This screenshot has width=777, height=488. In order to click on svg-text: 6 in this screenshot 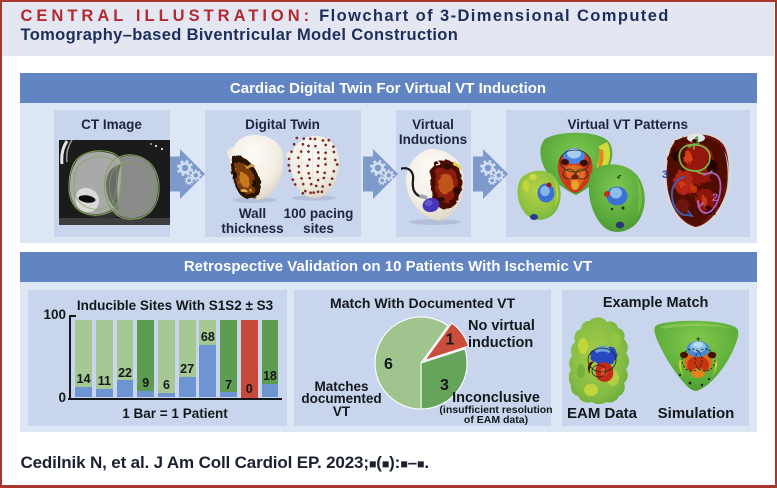, I will do `click(388, 364)`.